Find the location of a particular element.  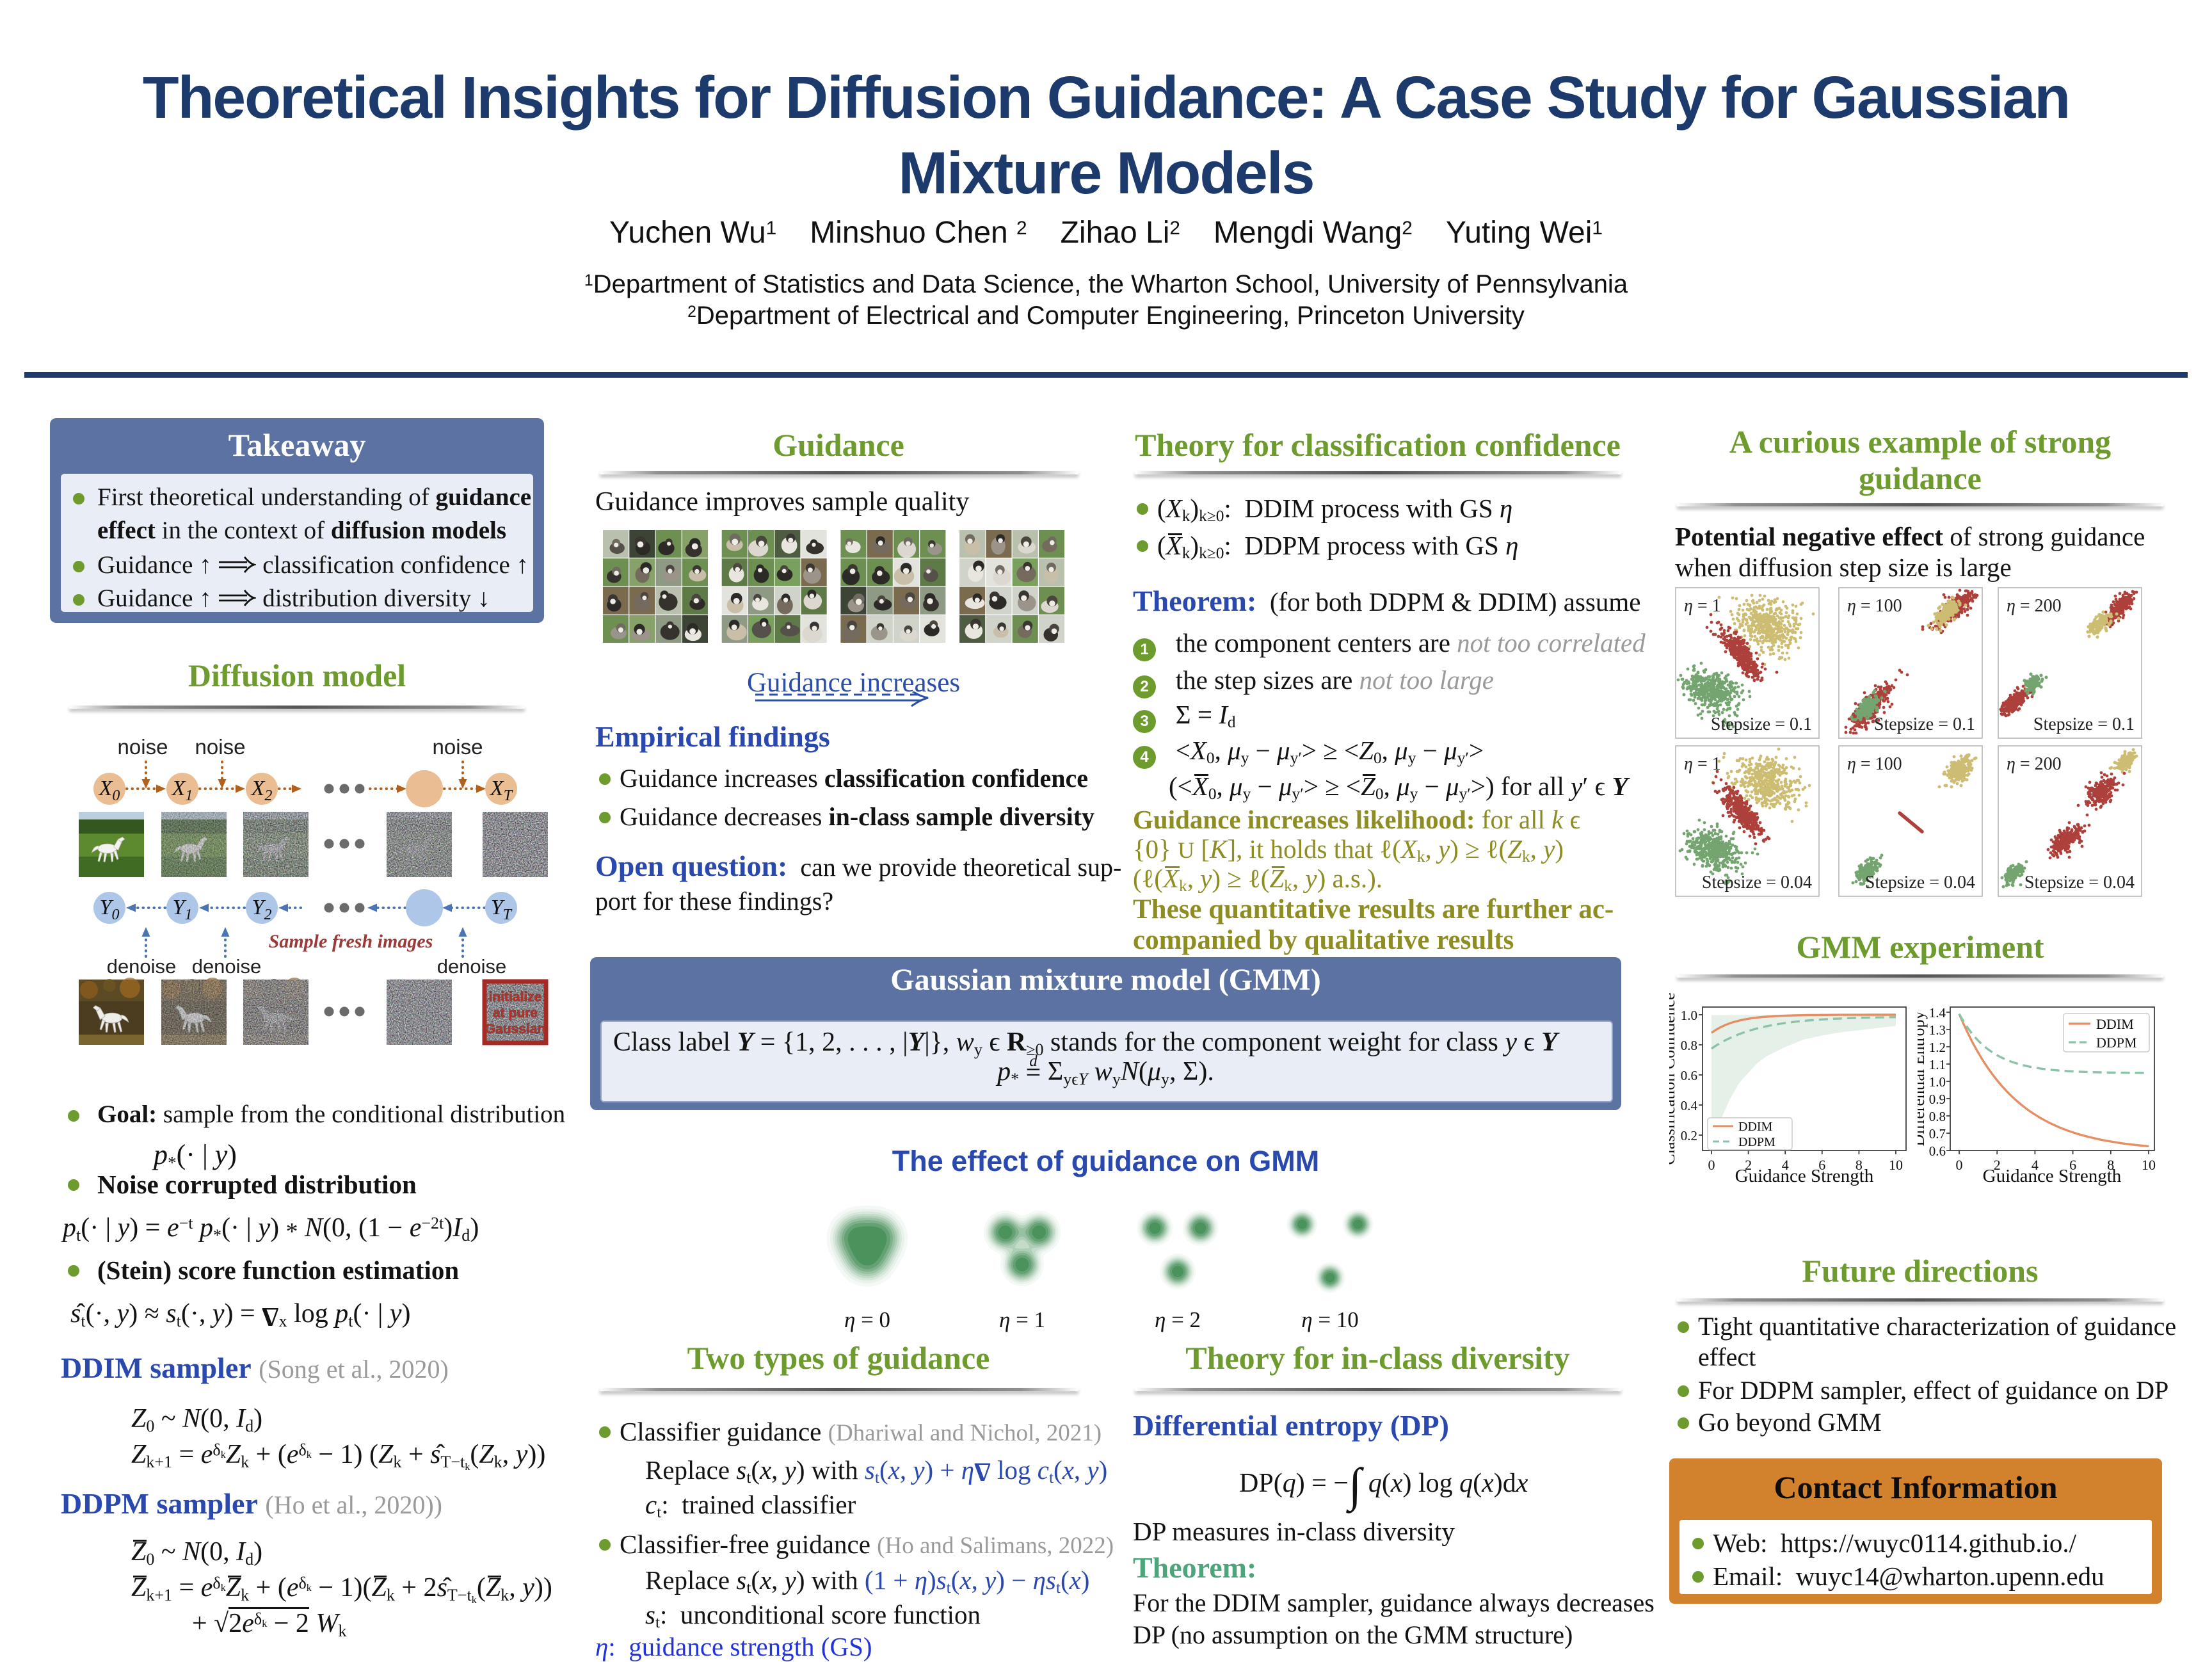

svg-text: η = 200 is located at coordinates (2034, 606).